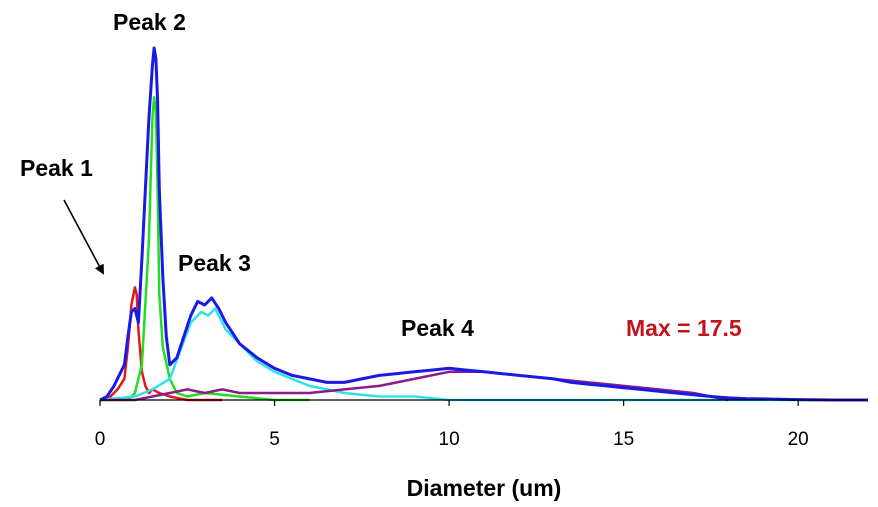  I want to click on x-ticks: 0 5 10 15 20, so click(452, 425).